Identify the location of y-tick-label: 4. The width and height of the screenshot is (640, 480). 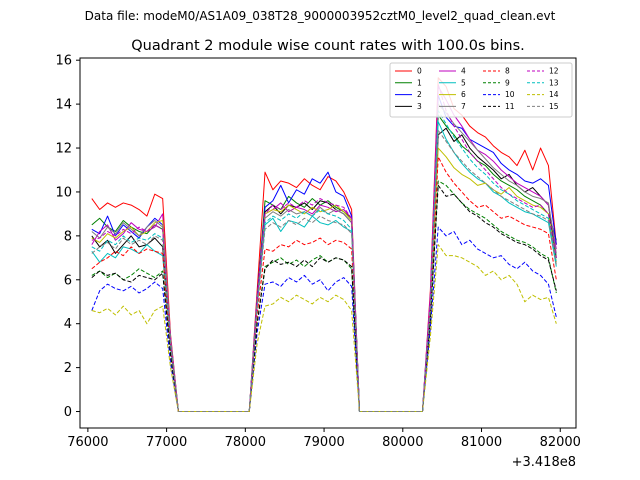
(68, 324).